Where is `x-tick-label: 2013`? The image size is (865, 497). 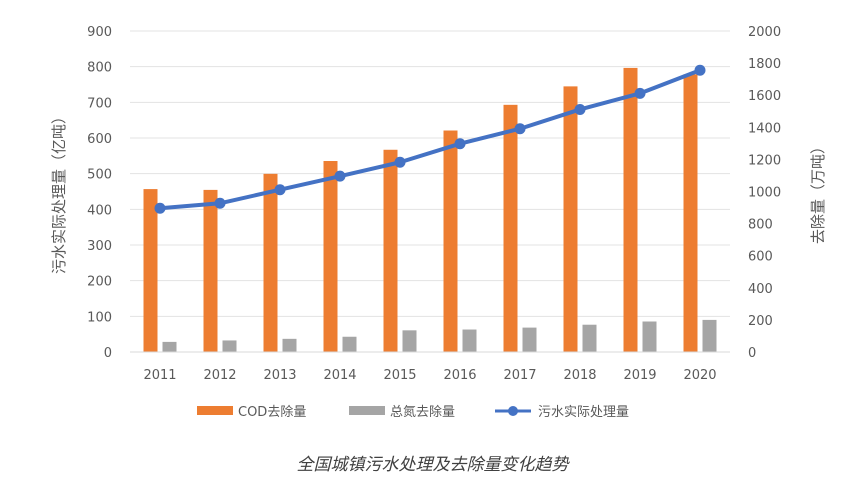 x-tick-label: 2013 is located at coordinates (279, 375).